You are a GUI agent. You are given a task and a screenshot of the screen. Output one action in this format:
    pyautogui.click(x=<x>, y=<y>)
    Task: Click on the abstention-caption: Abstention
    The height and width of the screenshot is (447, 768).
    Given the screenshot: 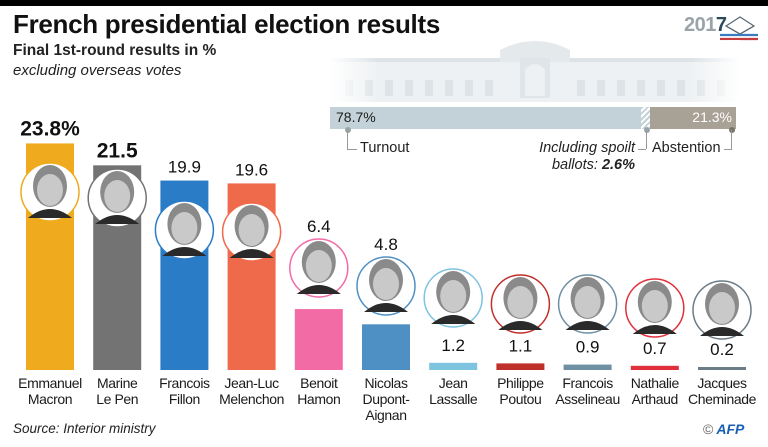 What is the action you would take?
    pyautogui.click(x=686, y=148)
    